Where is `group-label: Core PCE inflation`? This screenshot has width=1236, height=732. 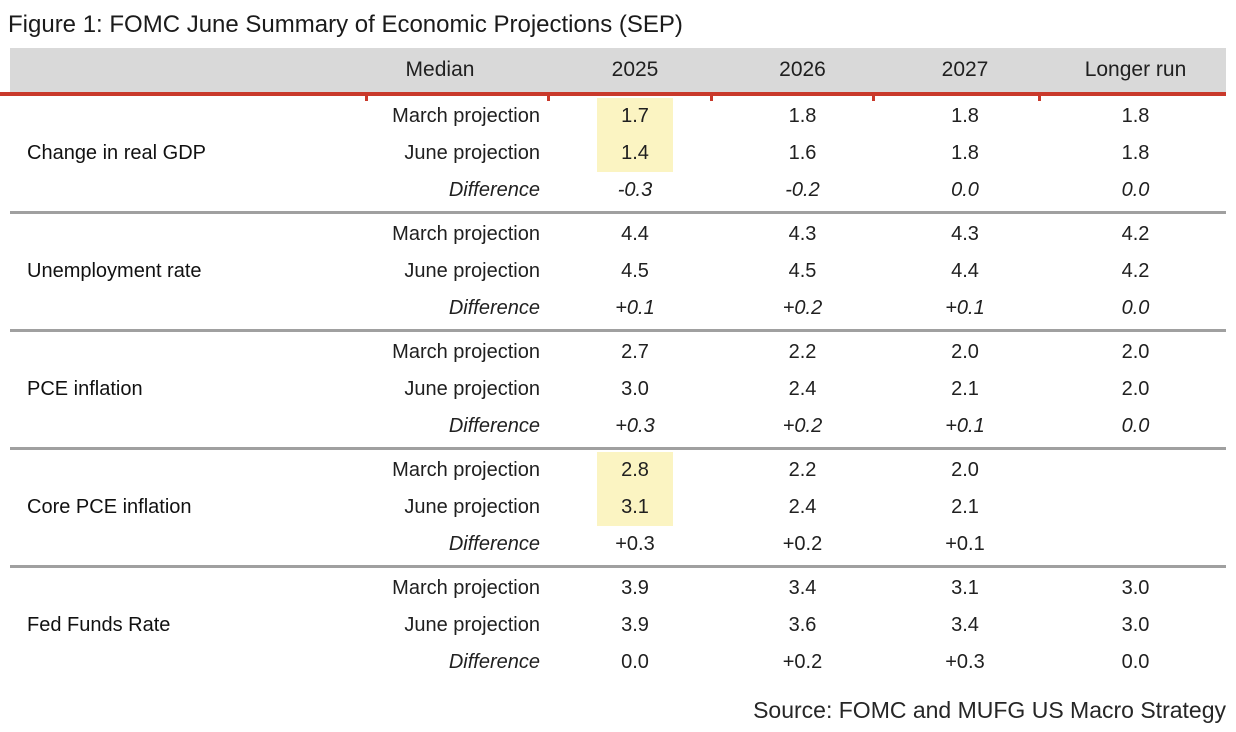
group-label: Core PCE inflation is located at coordinates (109, 507).